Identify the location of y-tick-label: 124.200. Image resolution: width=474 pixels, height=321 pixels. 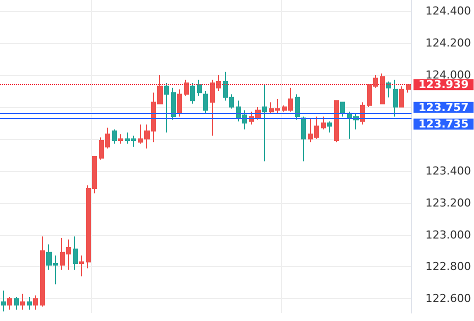
(449, 43).